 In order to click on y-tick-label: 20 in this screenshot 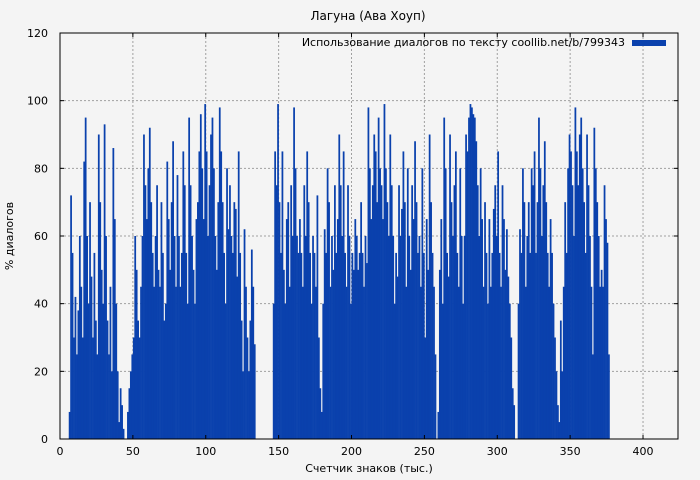, I will do `click(41, 371)`.